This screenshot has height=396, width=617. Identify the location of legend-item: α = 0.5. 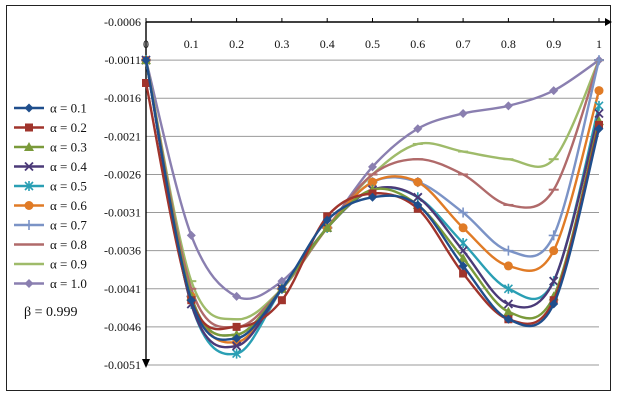
(50, 186).